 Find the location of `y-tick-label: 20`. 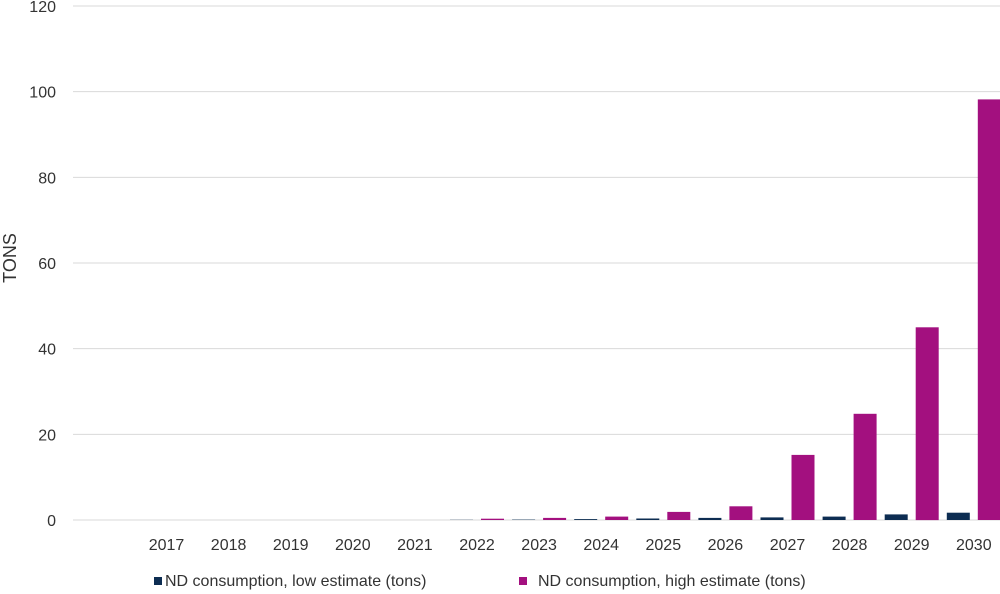

y-tick-label: 20 is located at coordinates (47, 435).